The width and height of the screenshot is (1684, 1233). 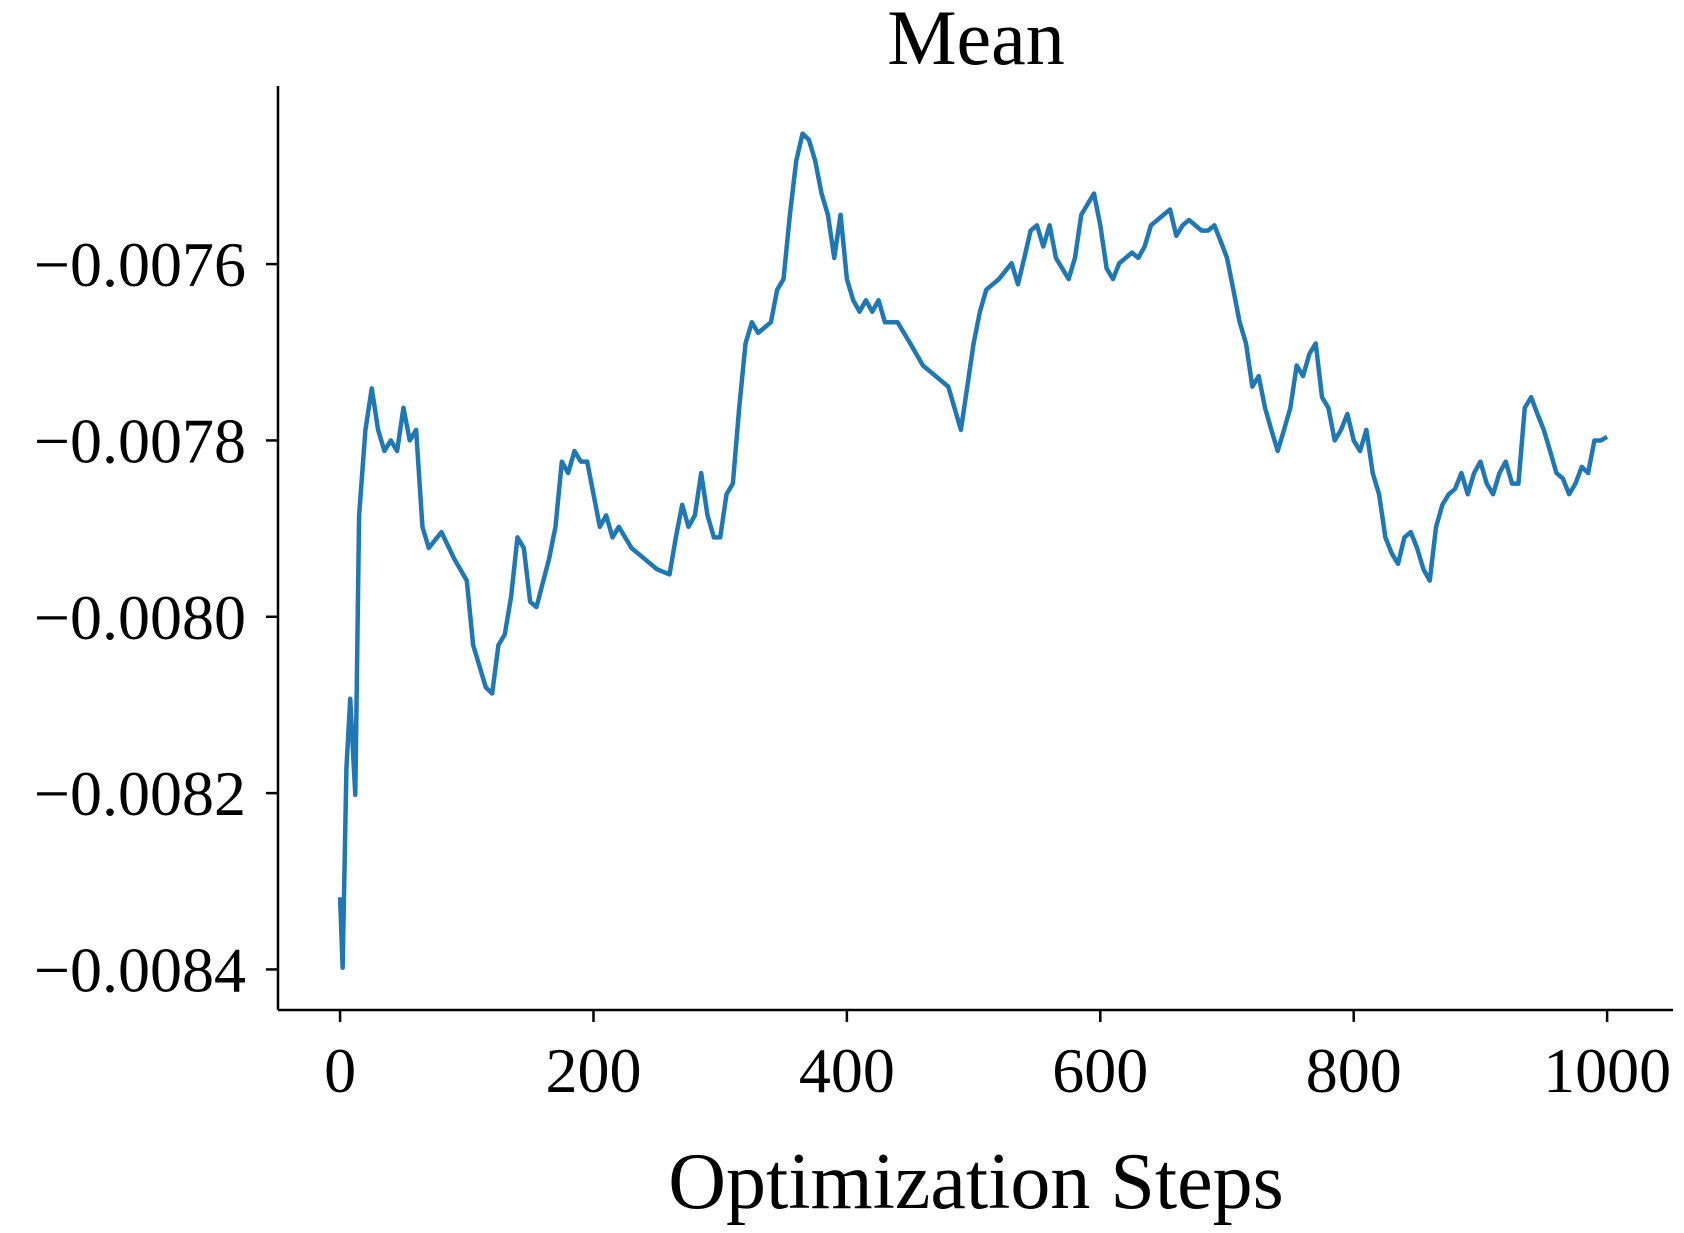 I want to click on x-tick-label: 800, so click(x=1354, y=1070).